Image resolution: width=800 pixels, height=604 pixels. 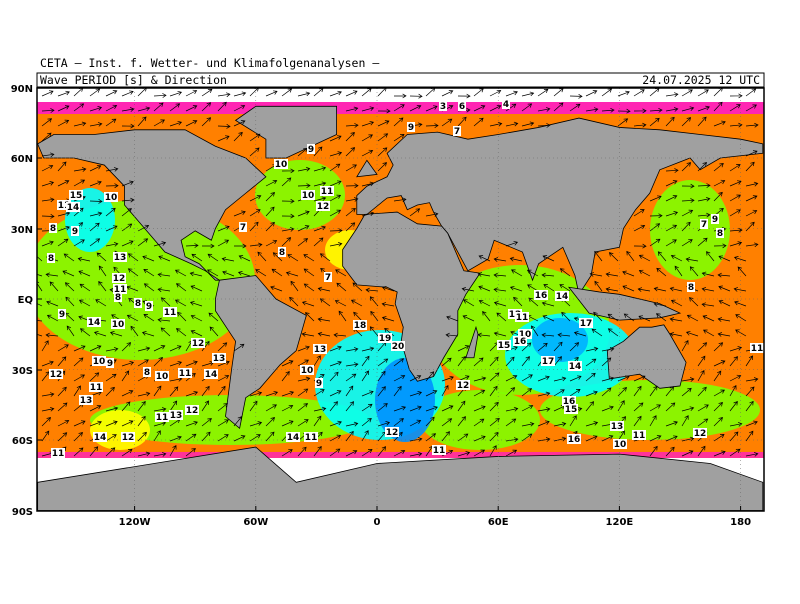 I want to click on period-label: 13, so click(x=86, y=401).